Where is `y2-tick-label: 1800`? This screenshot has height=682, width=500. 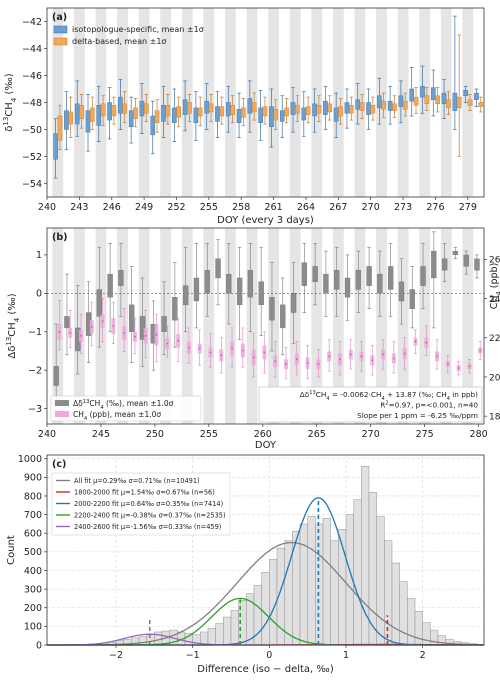
y2-tick-label: 1800 is located at coordinates (494, 417).